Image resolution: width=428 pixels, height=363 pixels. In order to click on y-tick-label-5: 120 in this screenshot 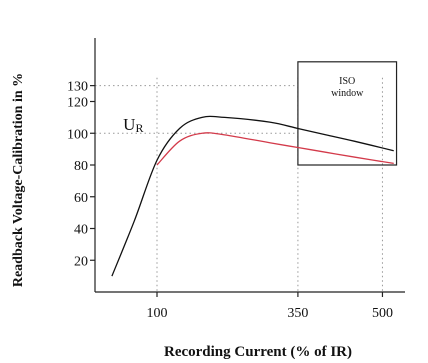, I will do `click(77, 103)`.